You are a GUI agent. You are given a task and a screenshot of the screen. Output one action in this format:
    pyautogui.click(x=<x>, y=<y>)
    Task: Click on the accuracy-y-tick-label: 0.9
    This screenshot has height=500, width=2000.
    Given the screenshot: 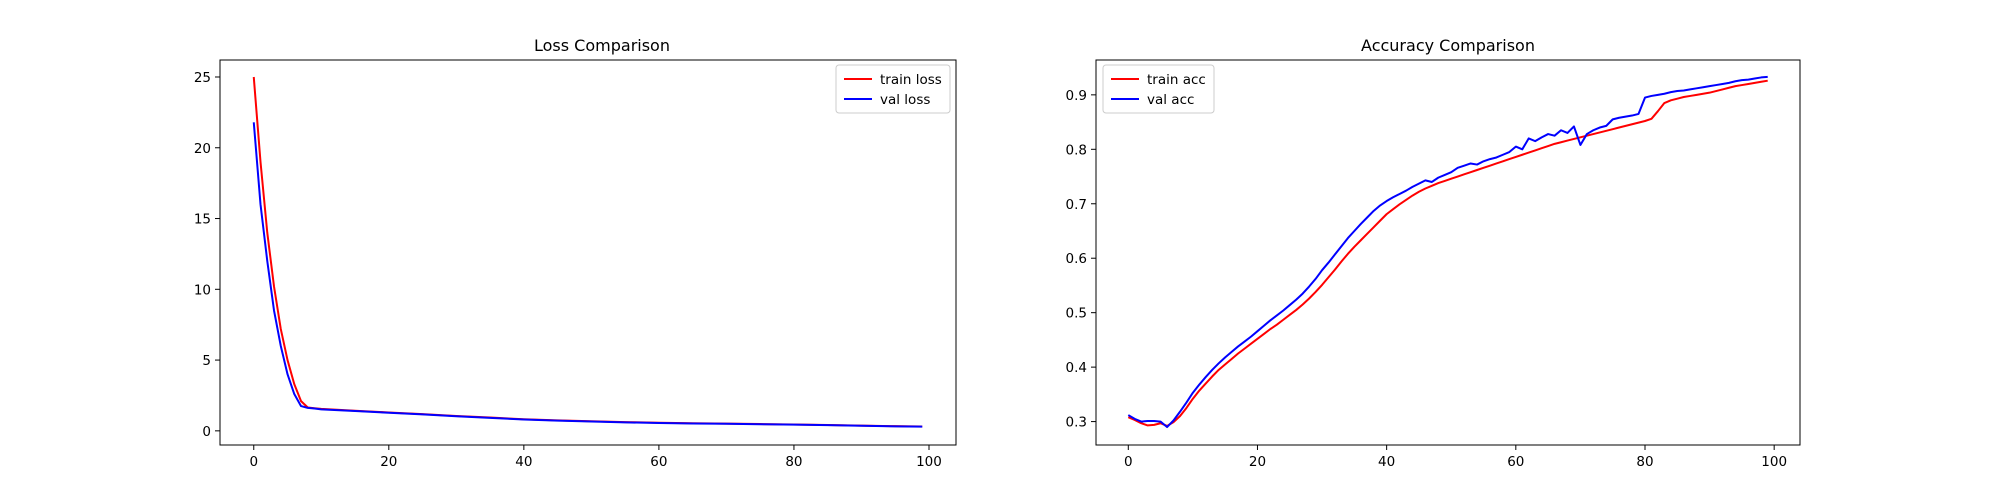 What is the action you would take?
    pyautogui.click(x=1076, y=96)
    